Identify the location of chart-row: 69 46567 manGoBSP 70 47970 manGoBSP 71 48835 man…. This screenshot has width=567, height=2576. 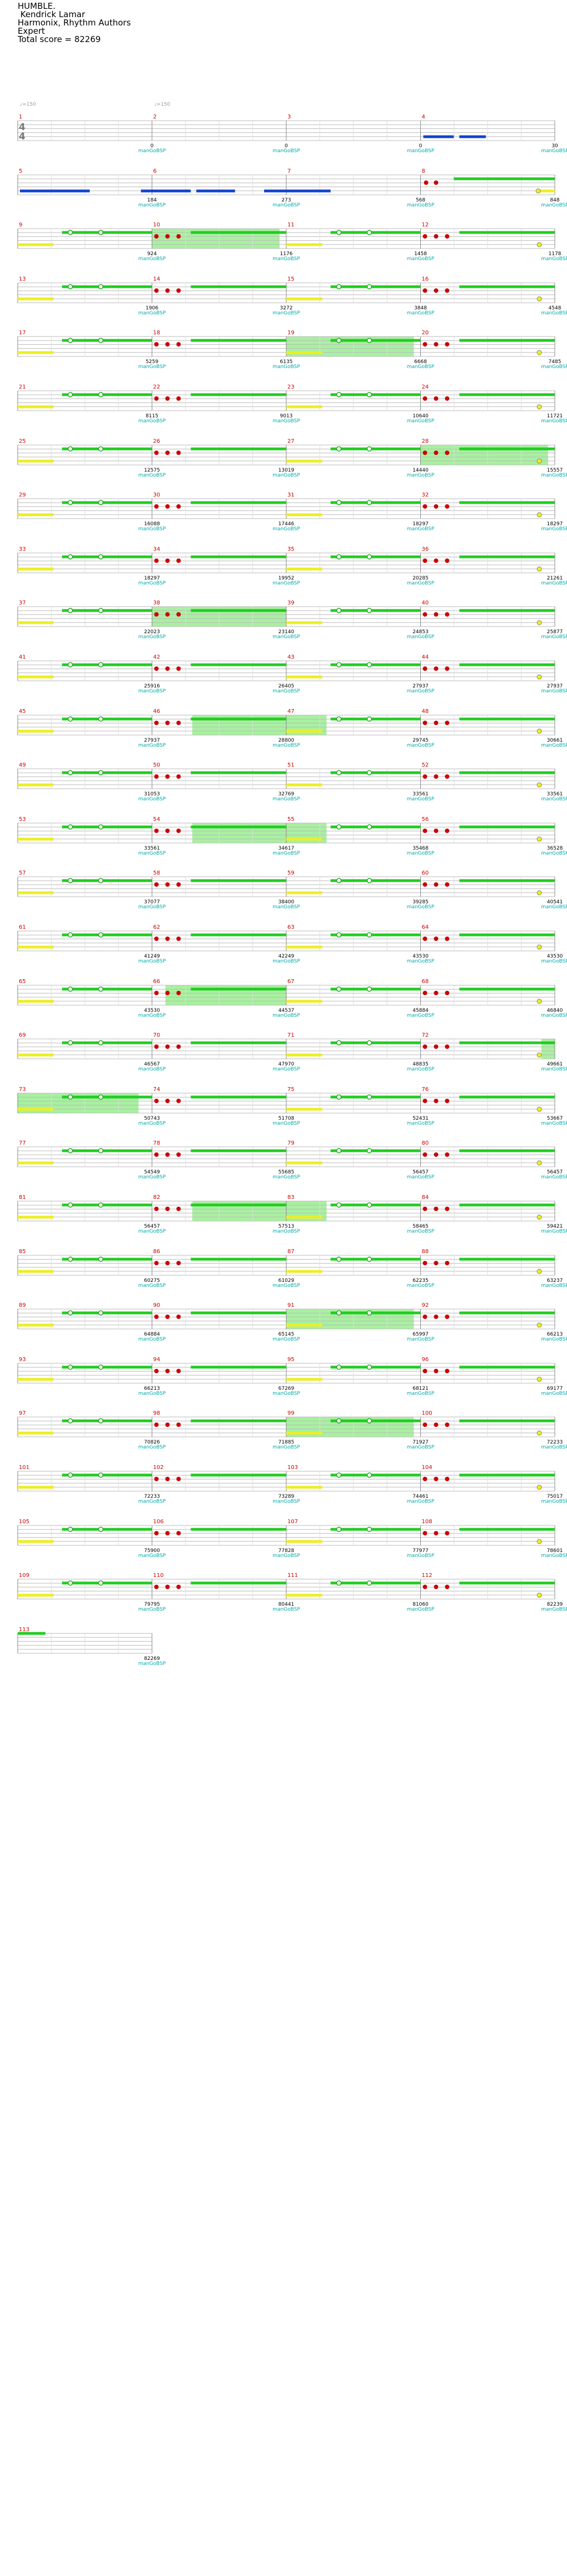
(283, 1052).